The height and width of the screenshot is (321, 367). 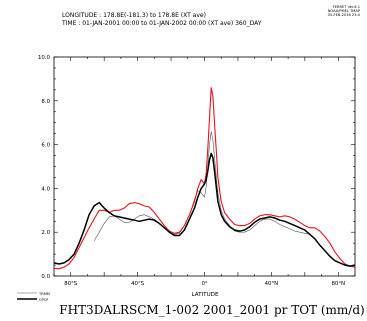 I want to click on y-tick-label: 6.0, so click(x=45, y=146).